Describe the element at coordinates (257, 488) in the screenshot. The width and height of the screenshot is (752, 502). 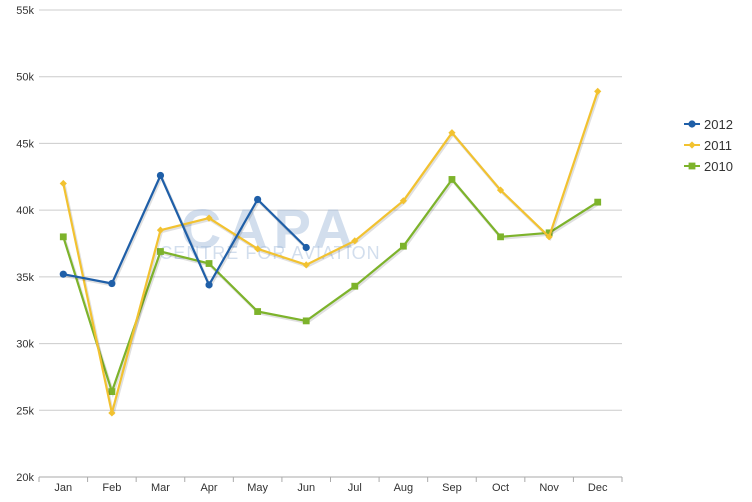
I see `x-tick-label: May` at that location.